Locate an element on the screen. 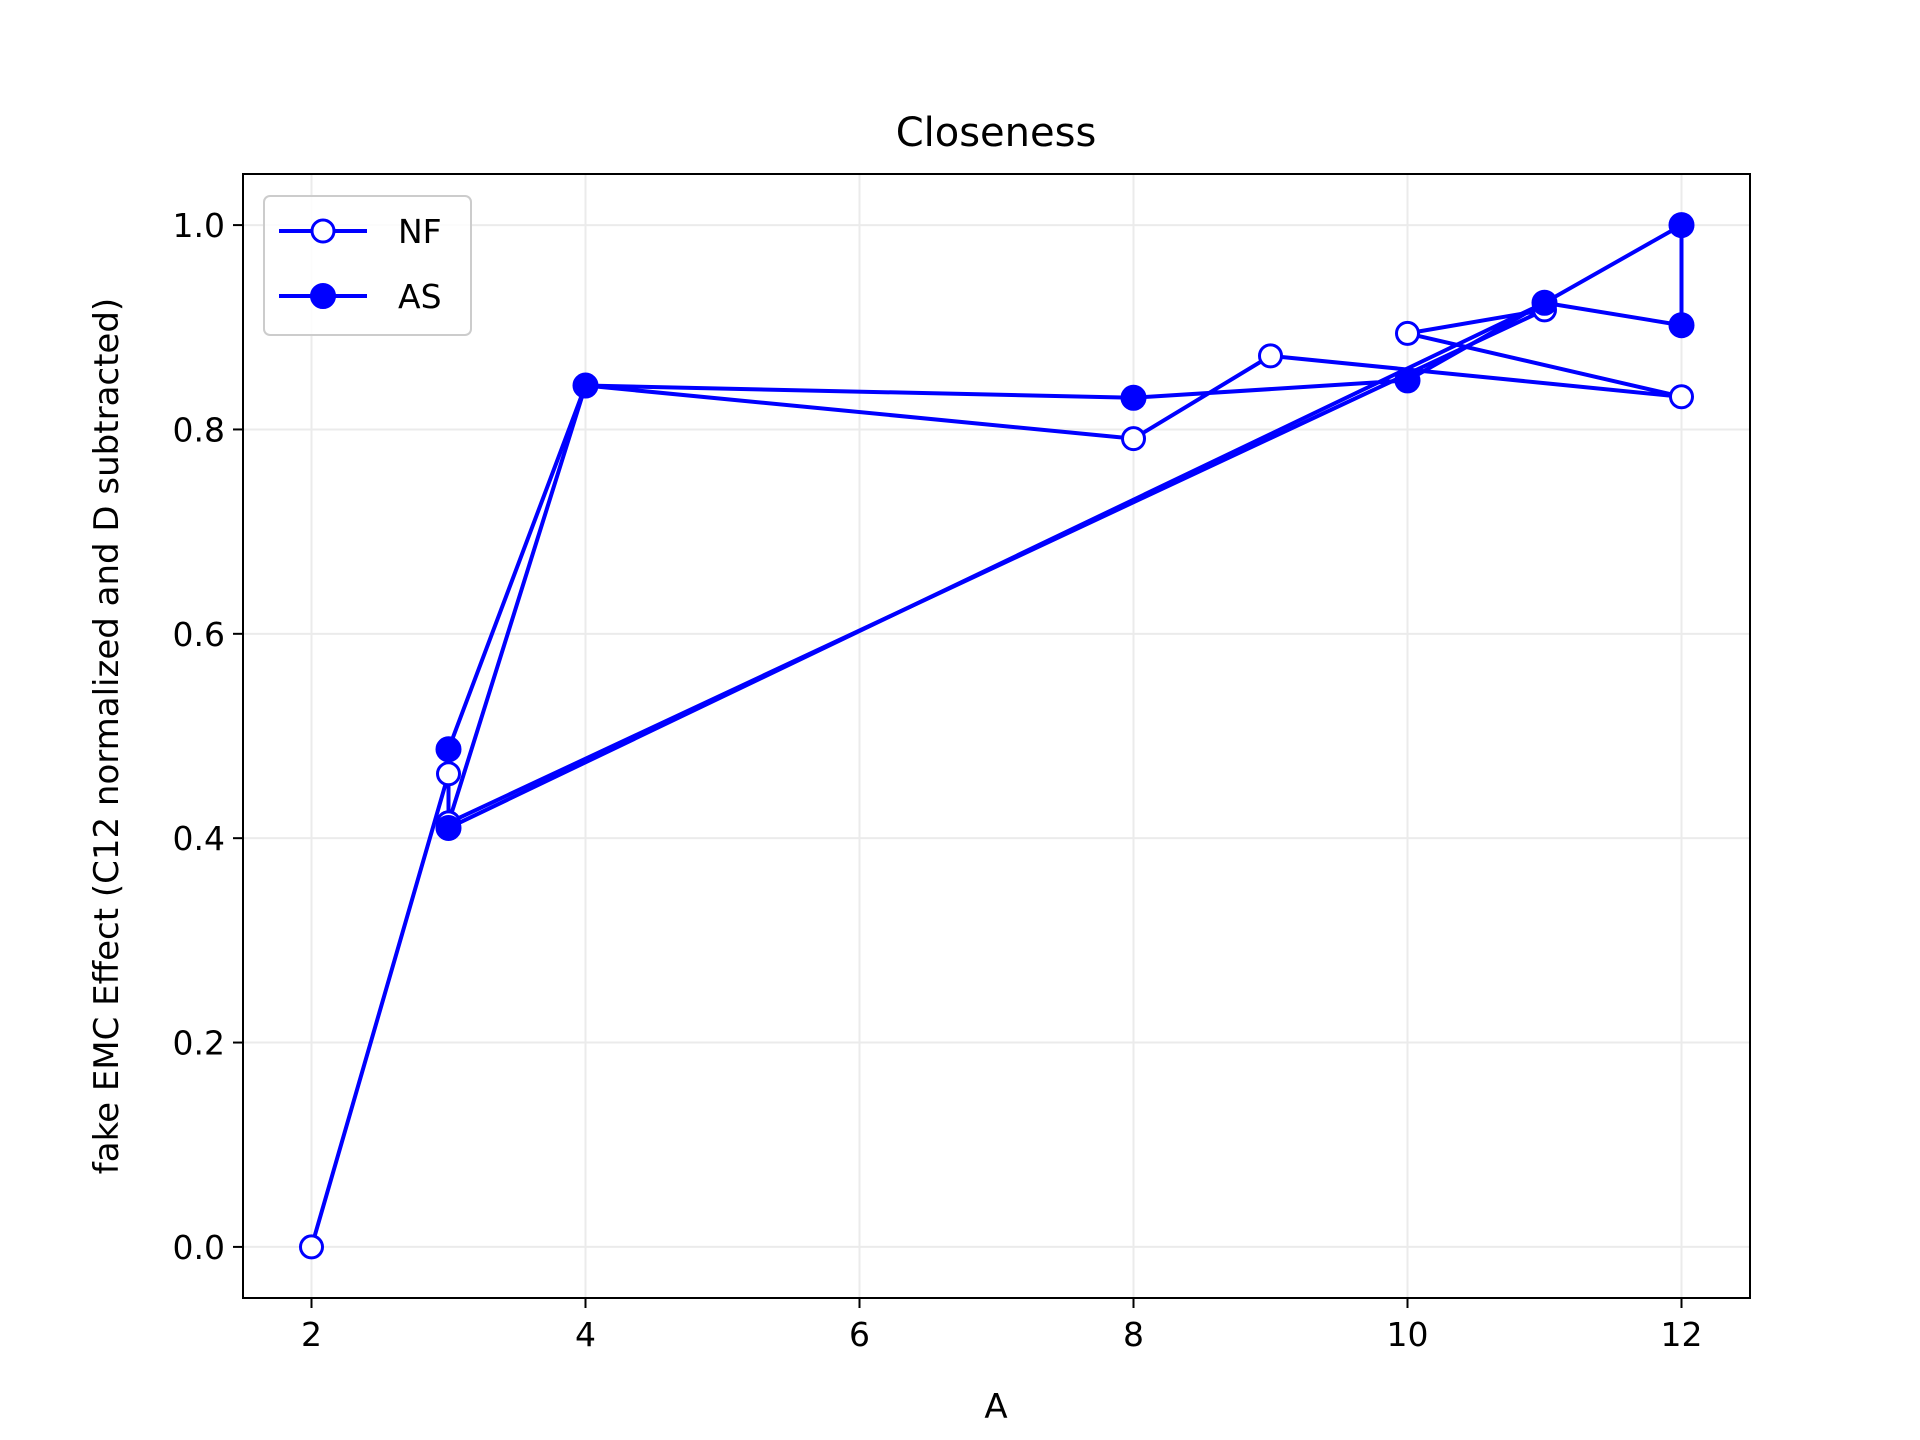 The width and height of the screenshot is (1920, 1440). chart-title: Closeness is located at coordinates (996, 133).